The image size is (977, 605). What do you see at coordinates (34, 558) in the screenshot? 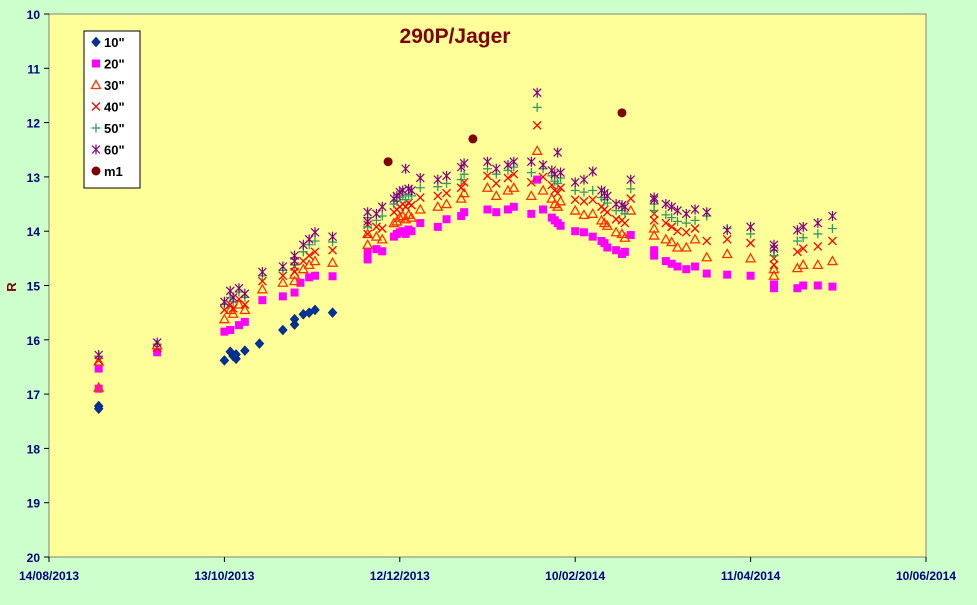
I see `y-tick-label: 20` at bounding box center [34, 558].